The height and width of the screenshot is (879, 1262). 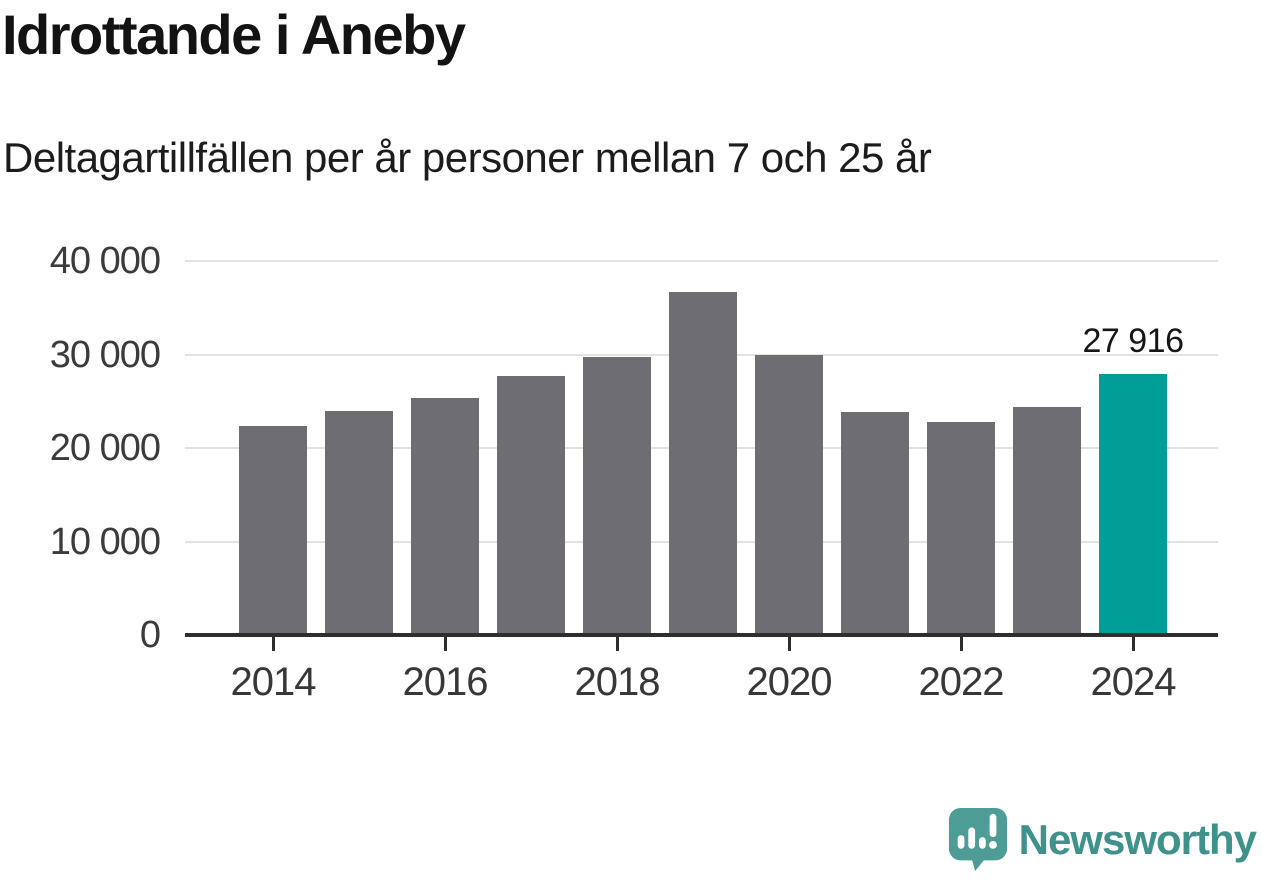 What do you see at coordinates (105, 541) in the screenshot?
I see `y-axis-label: 10 000` at bounding box center [105, 541].